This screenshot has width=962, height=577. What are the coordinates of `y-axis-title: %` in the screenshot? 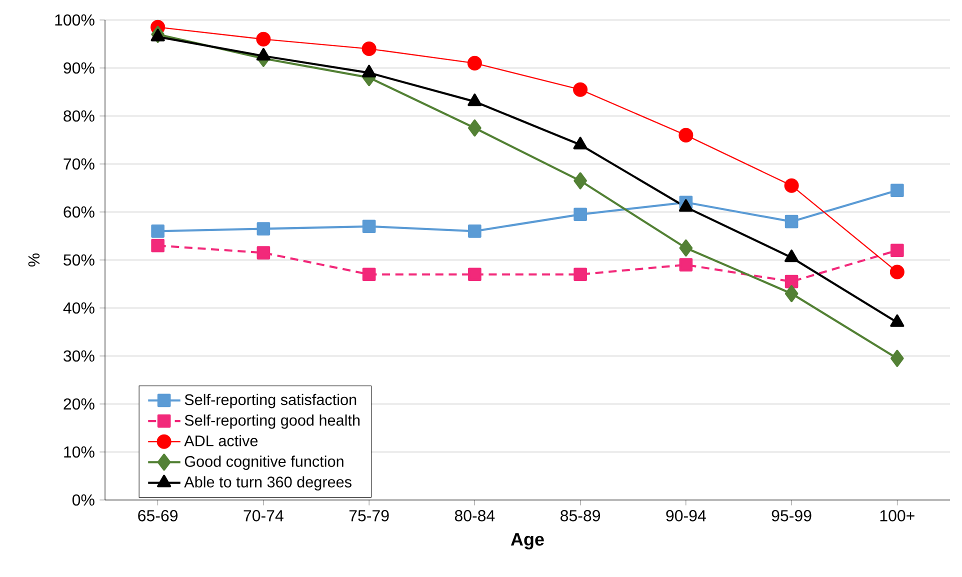 It's located at (34, 260).